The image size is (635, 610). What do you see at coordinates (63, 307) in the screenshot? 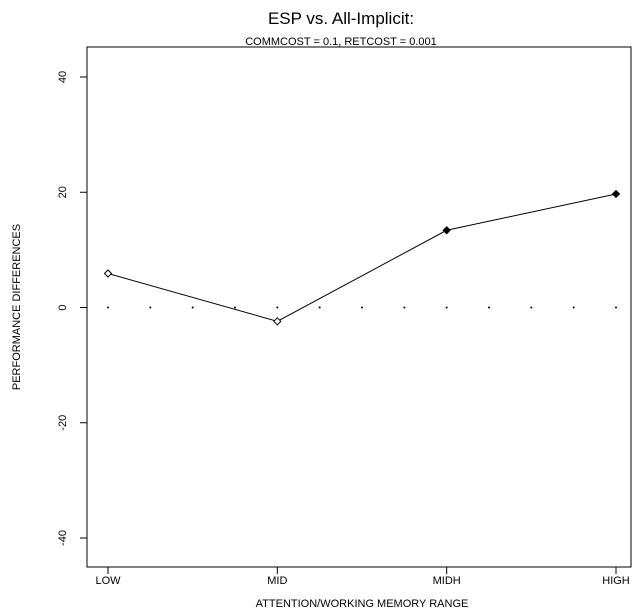
I see `y-tick-label: 0` at bounding box center [63, 307].